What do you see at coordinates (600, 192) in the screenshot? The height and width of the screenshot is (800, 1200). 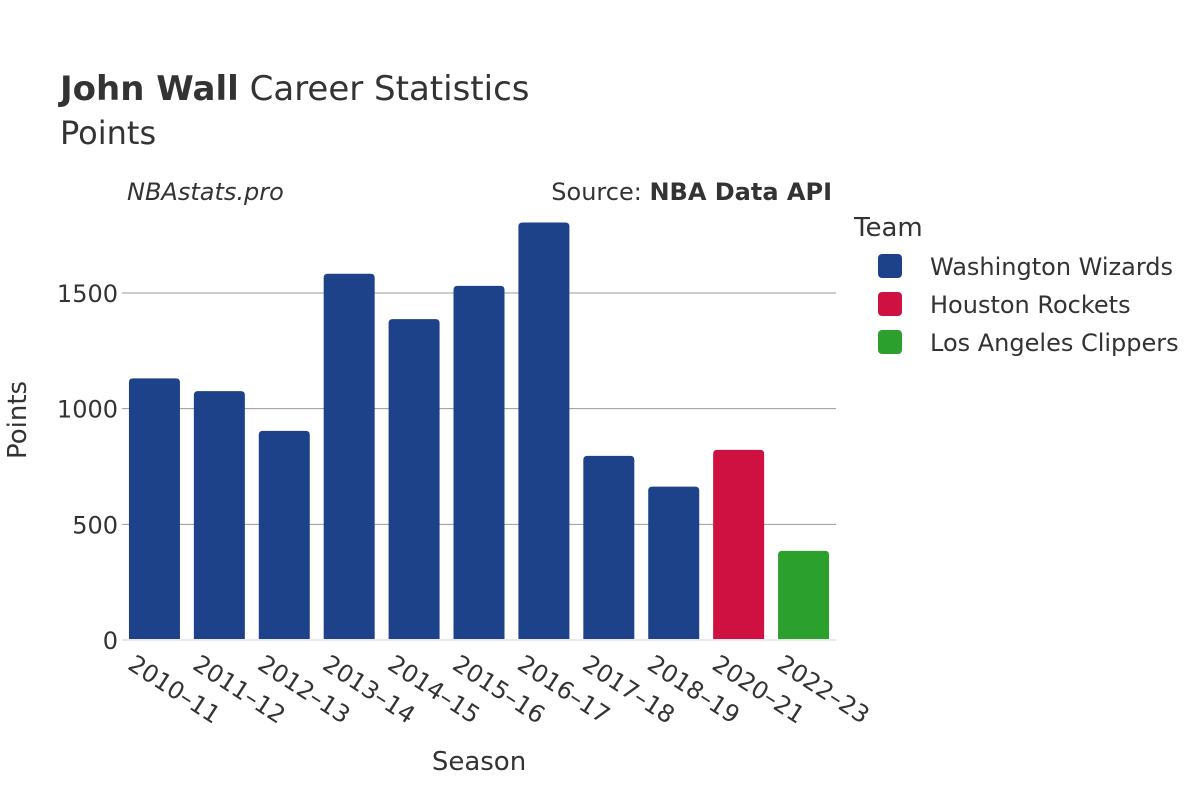 I see `source-prefix: Source:` at bounding box center [600, 192].